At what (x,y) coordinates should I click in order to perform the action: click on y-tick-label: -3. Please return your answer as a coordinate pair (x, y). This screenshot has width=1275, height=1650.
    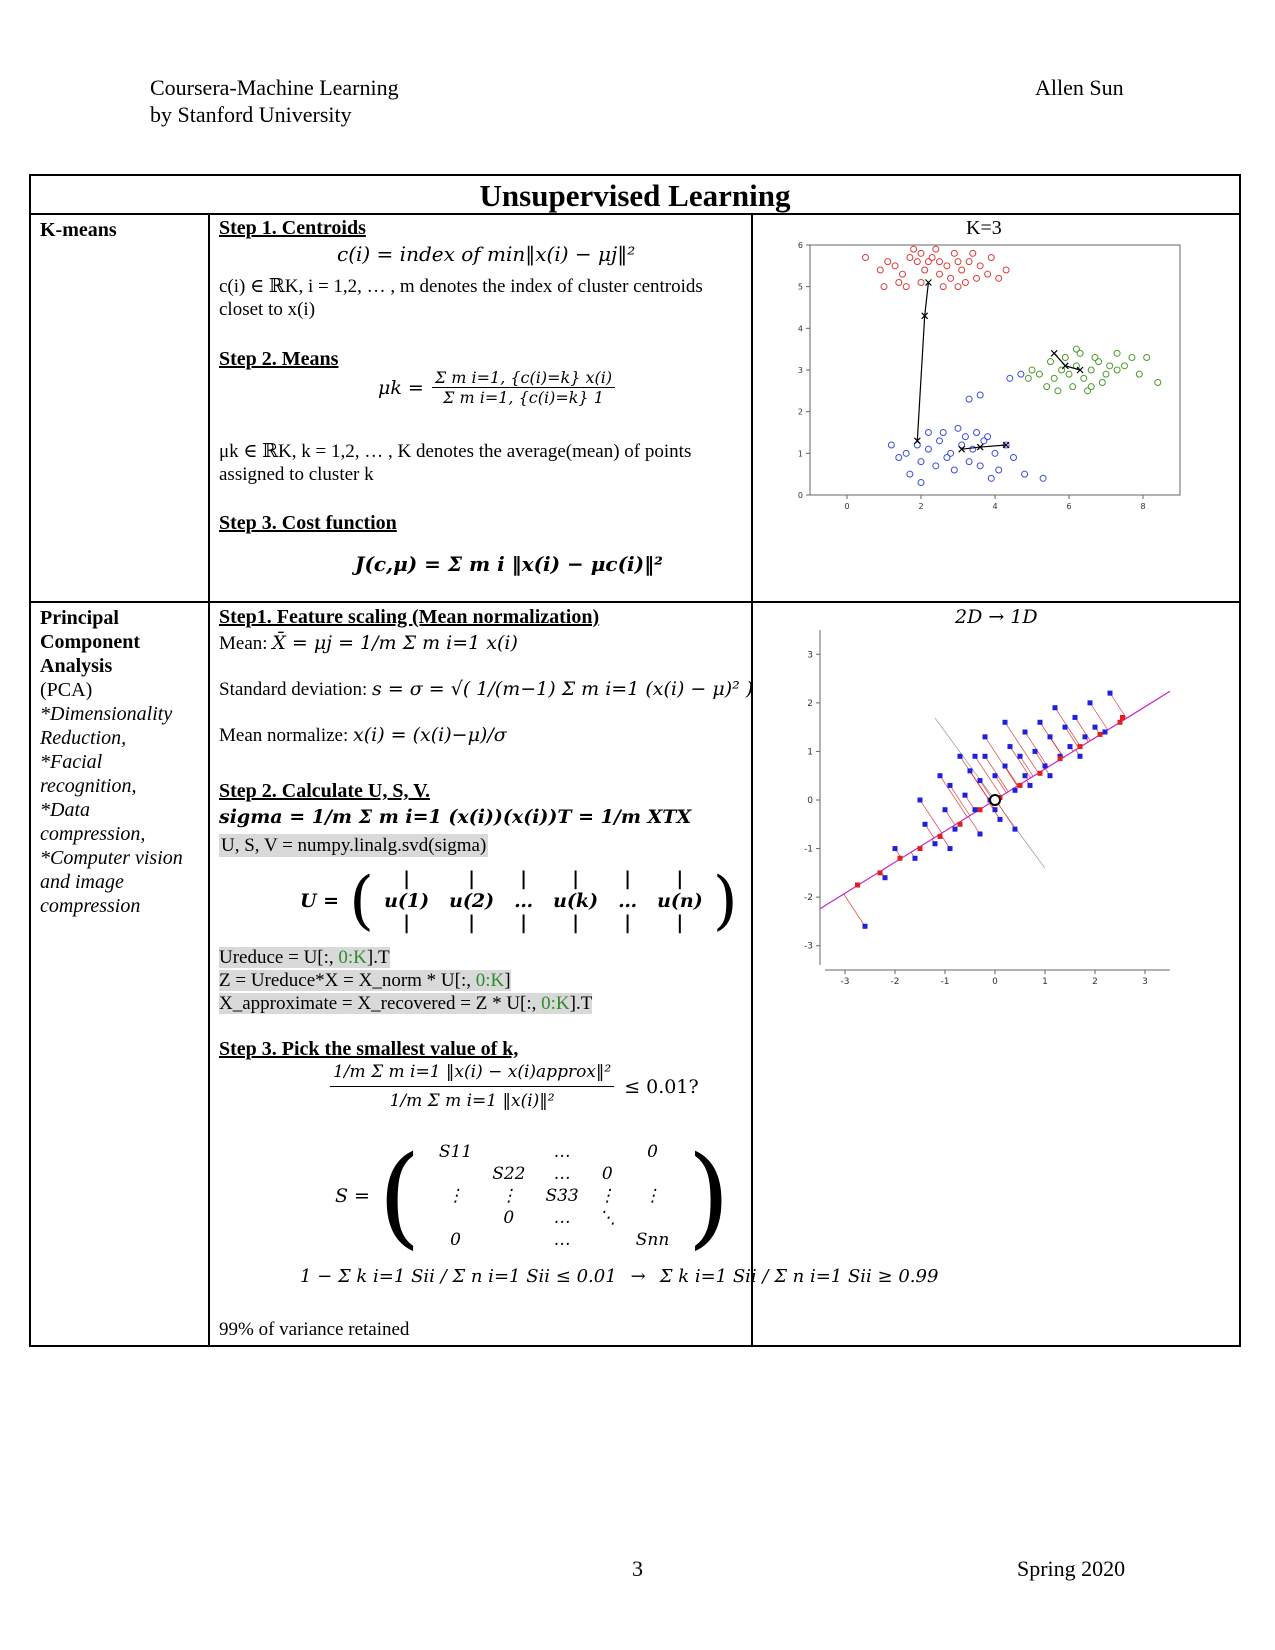
    Looking at the image, I should click on (808, 947).